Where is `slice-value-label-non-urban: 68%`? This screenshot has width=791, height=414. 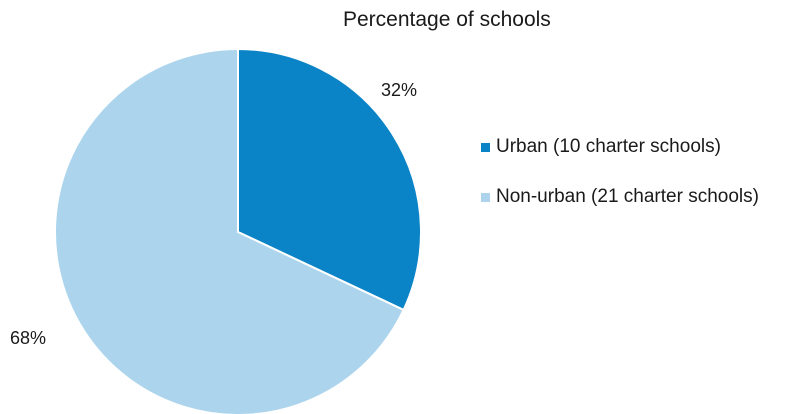
slice-value-label-non-urban: 68% is located at coordinates (28, 338).